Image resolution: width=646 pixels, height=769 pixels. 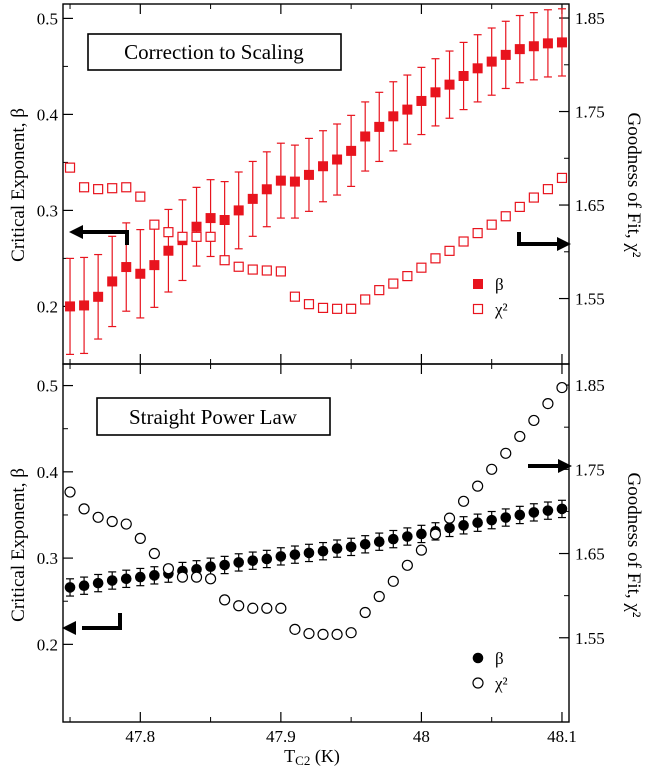 I want to click on x-tick-label: 47.9, so click(x=281, y=736).